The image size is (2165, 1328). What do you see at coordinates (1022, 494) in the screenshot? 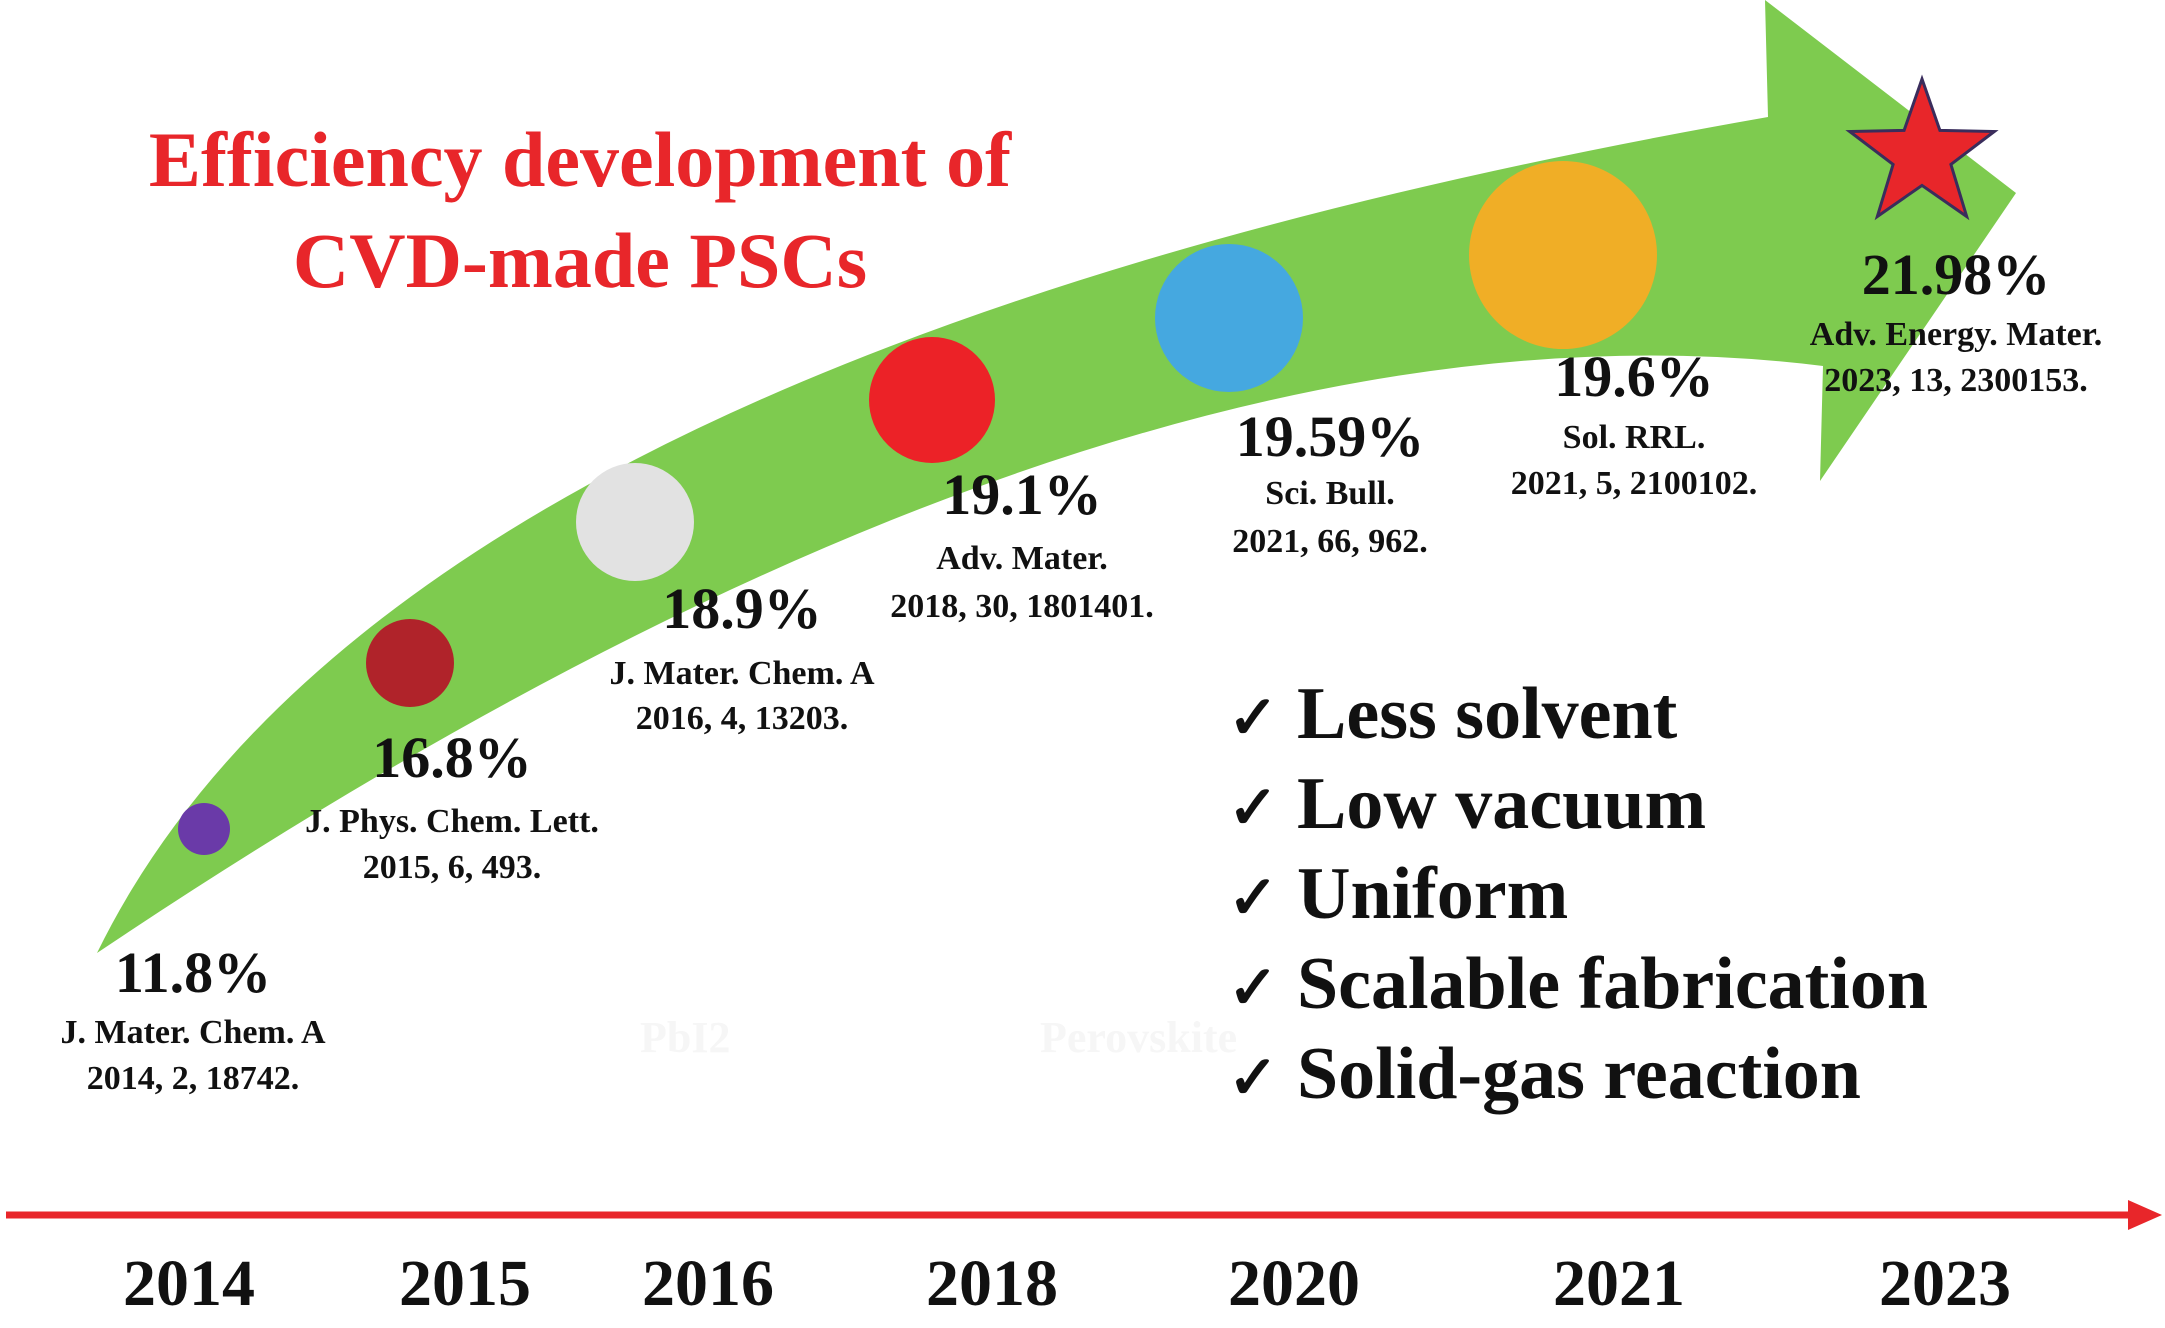
I see `efficiency-value: 19.1%` at bounding box center [1022, 494].